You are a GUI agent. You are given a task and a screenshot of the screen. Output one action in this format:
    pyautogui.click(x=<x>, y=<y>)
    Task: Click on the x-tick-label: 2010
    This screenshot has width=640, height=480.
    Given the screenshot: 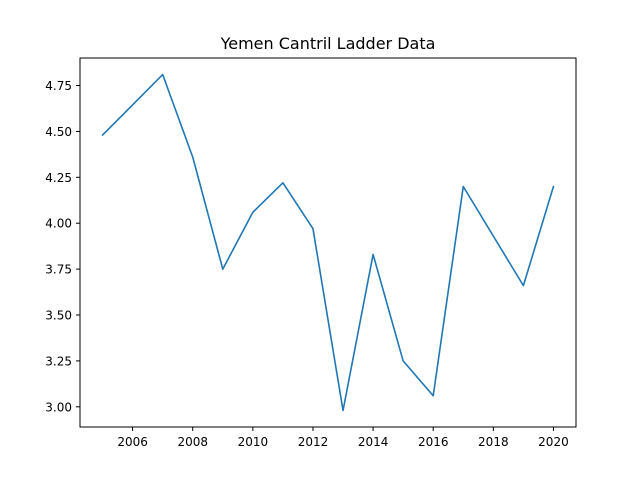 What is the action you would take?
    pyautogui.click(x=253, y=442)
    